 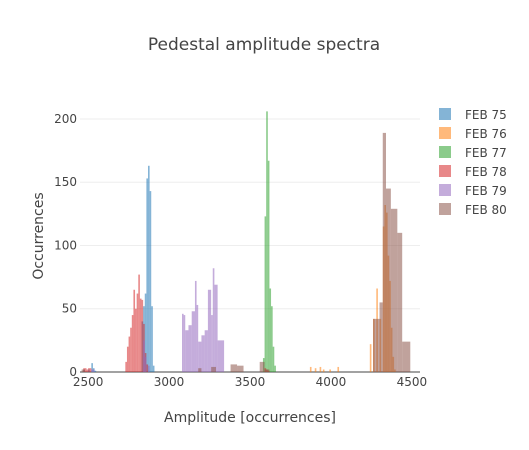 What do you see at coordinates (473, 210) in the screenshot?
I see `legend-item-5: FEB 80` at bounding box center [473, 210].